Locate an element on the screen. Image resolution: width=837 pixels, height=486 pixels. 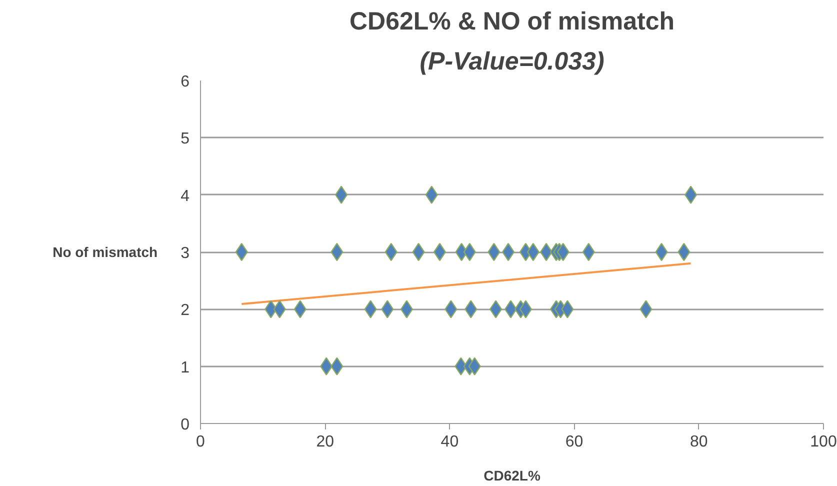
y-tick-label: 2 is located at coordinates (185, 311).